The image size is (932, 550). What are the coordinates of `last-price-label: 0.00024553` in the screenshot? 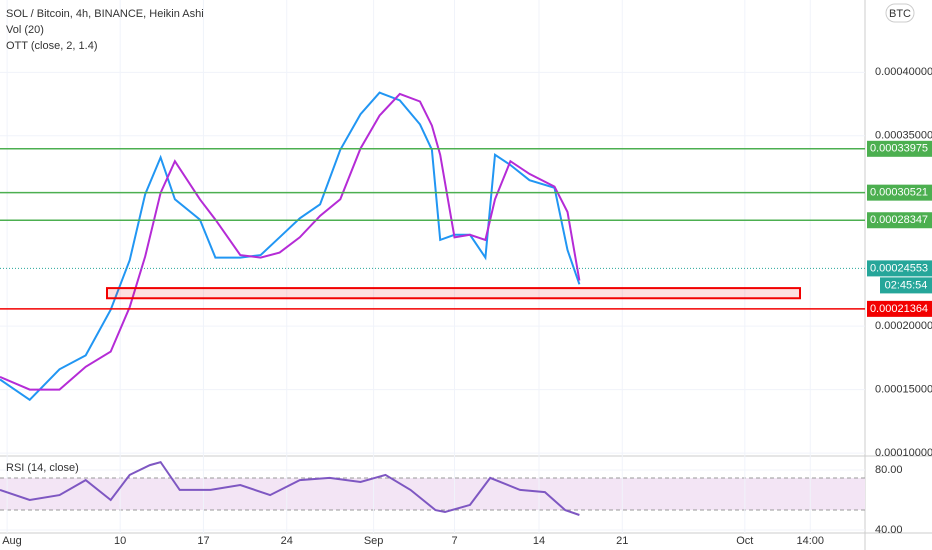 It's located at (899, 268).